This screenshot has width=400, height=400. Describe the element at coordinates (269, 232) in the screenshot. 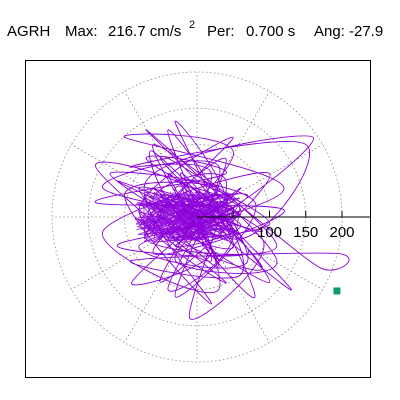

I see `x-axis-tick-label: 100` at that location.